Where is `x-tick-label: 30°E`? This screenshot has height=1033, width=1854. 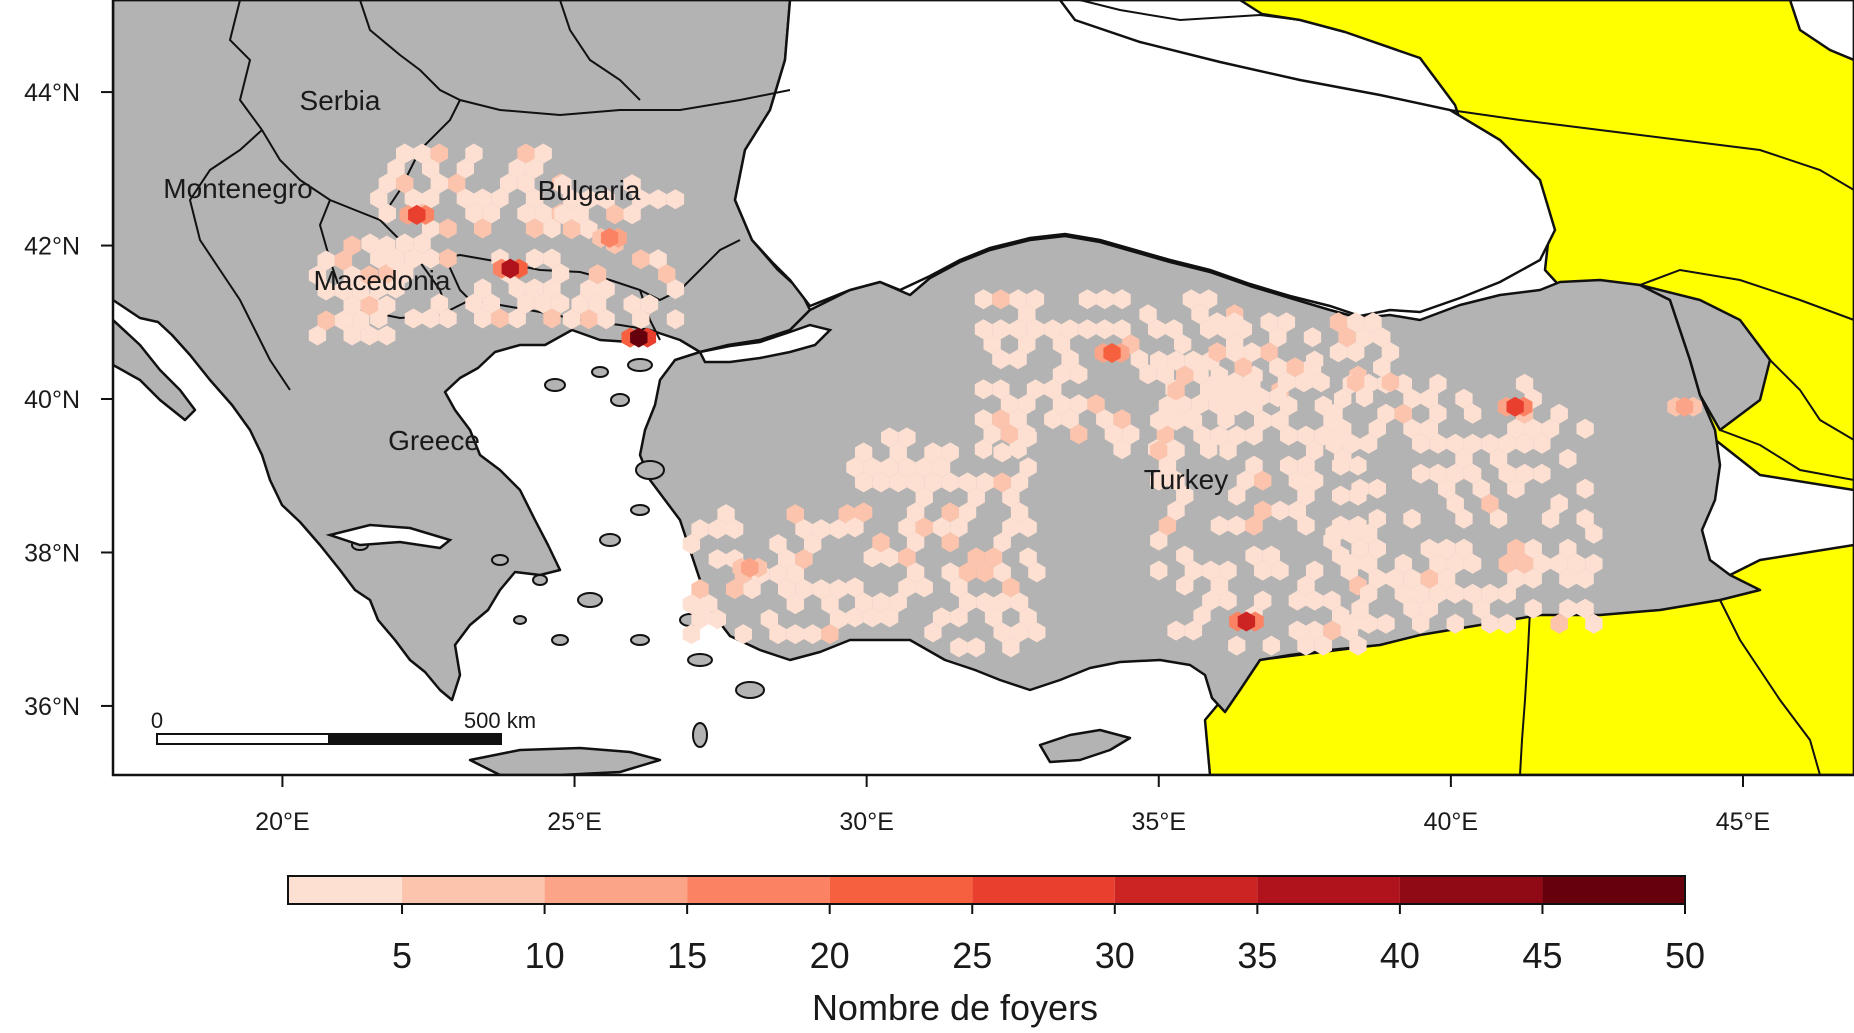
x-tick-label: 30°E is located at coordinates (866, 822).